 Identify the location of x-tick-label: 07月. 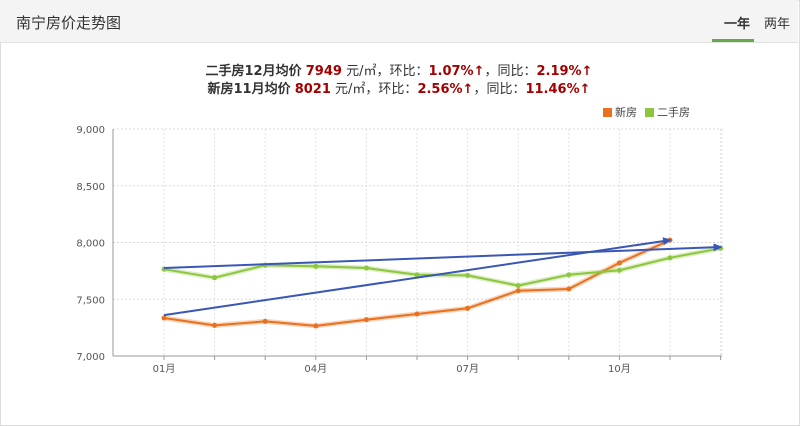
(467, 369).